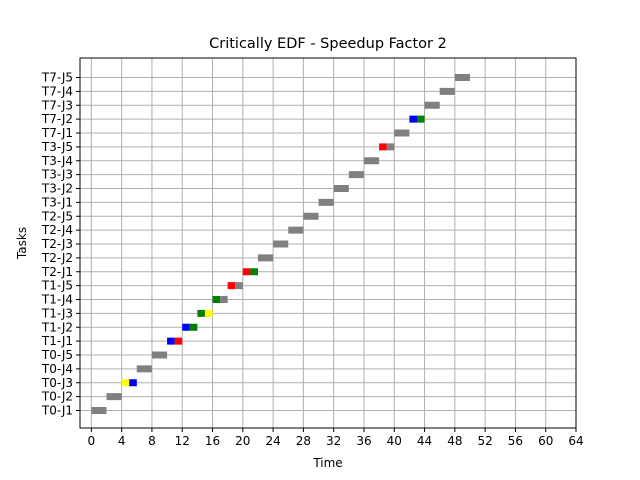  What do you see at coordinates (57, 91) in the screenshot?
I see `y-tick-label: T7-J4` at bounding box center [57, 91].